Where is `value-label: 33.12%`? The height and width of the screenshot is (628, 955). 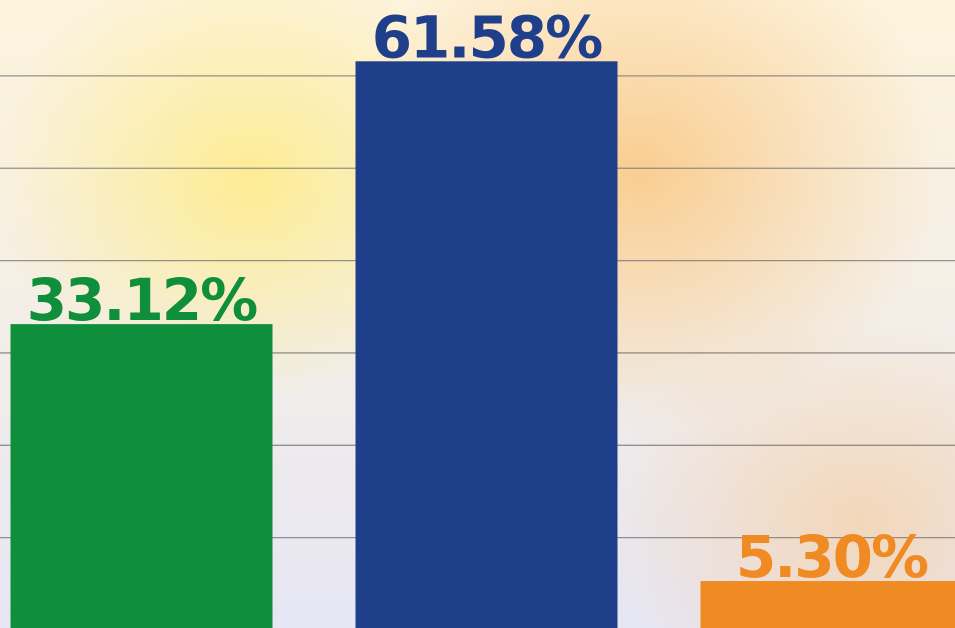
value-label: 33.12% is located at coordinates (142, 300).